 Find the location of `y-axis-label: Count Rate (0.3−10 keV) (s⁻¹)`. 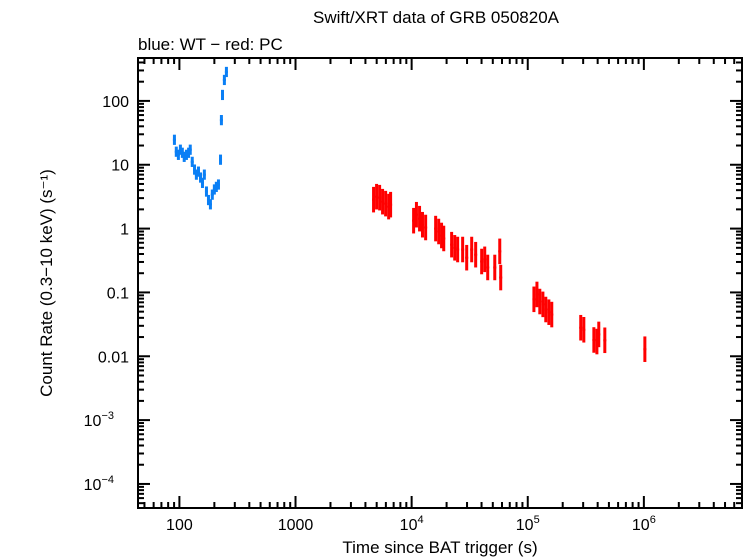

y-axis-label: Count Rate (0.3−10 keV) (s⁻¹) is located at coordinates (46, 283).